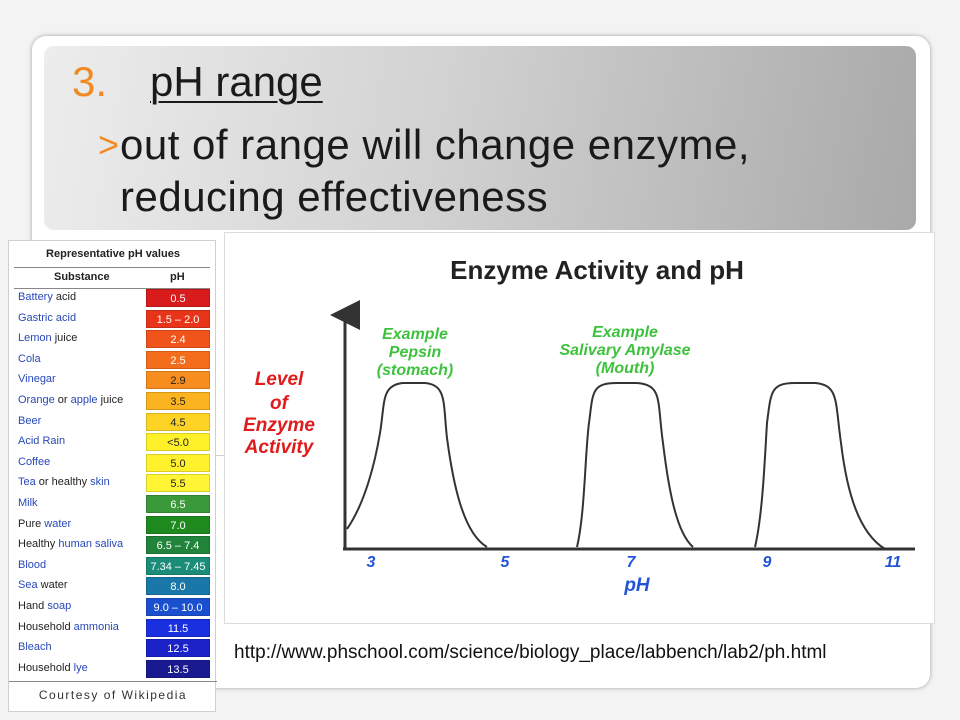 Image resolution: width=960 pixels, height=720 pixels. I want to click on x-axis-label: pH, so click(637, 585).